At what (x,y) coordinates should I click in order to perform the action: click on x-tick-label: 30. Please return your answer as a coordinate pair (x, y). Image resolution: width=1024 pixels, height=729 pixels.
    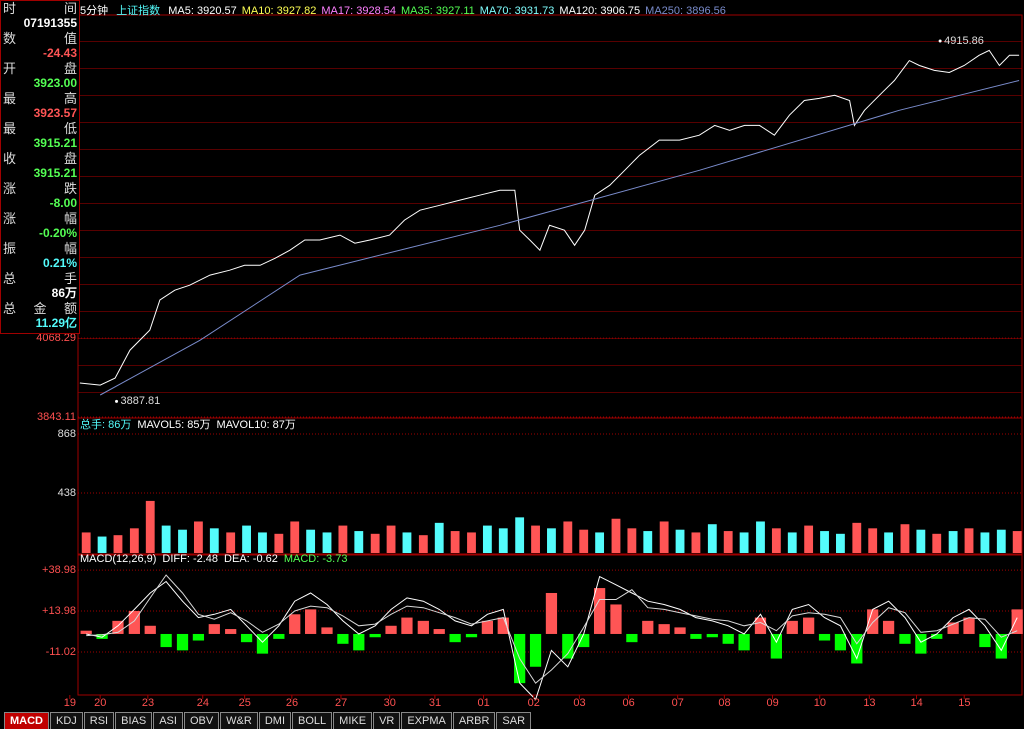
    Looking at the image, I should click on (390, 703).